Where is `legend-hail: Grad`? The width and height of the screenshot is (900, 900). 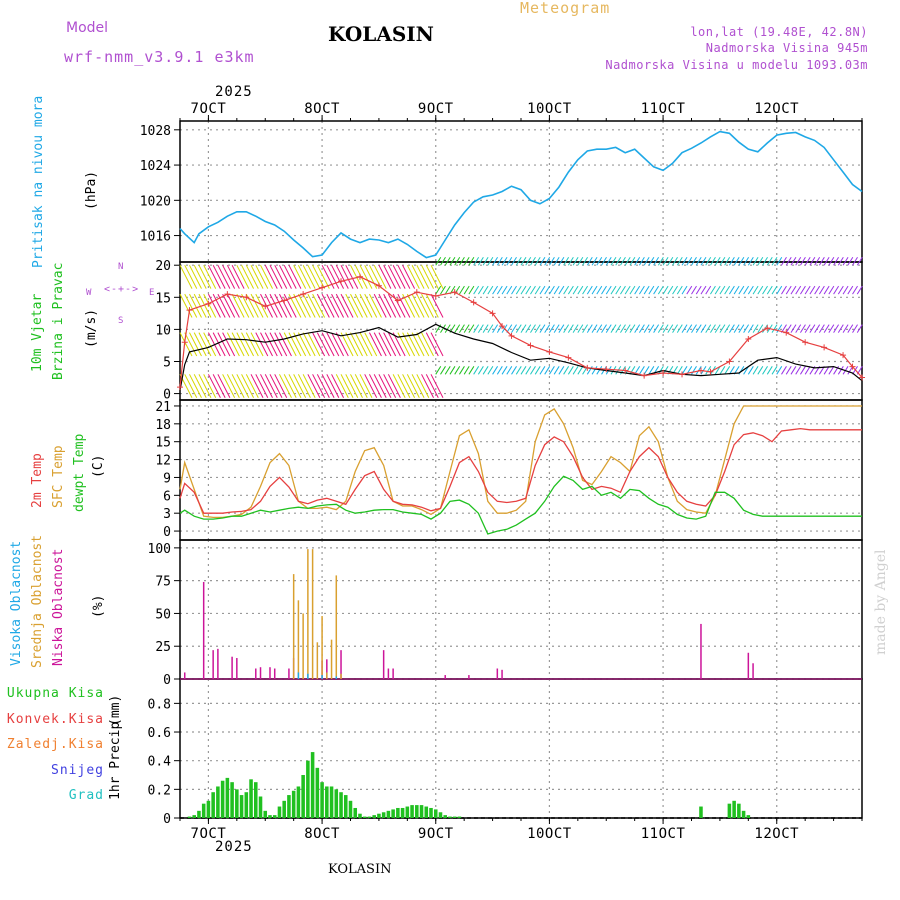
legend-hail: Grad is located at coordinates (86, 795).